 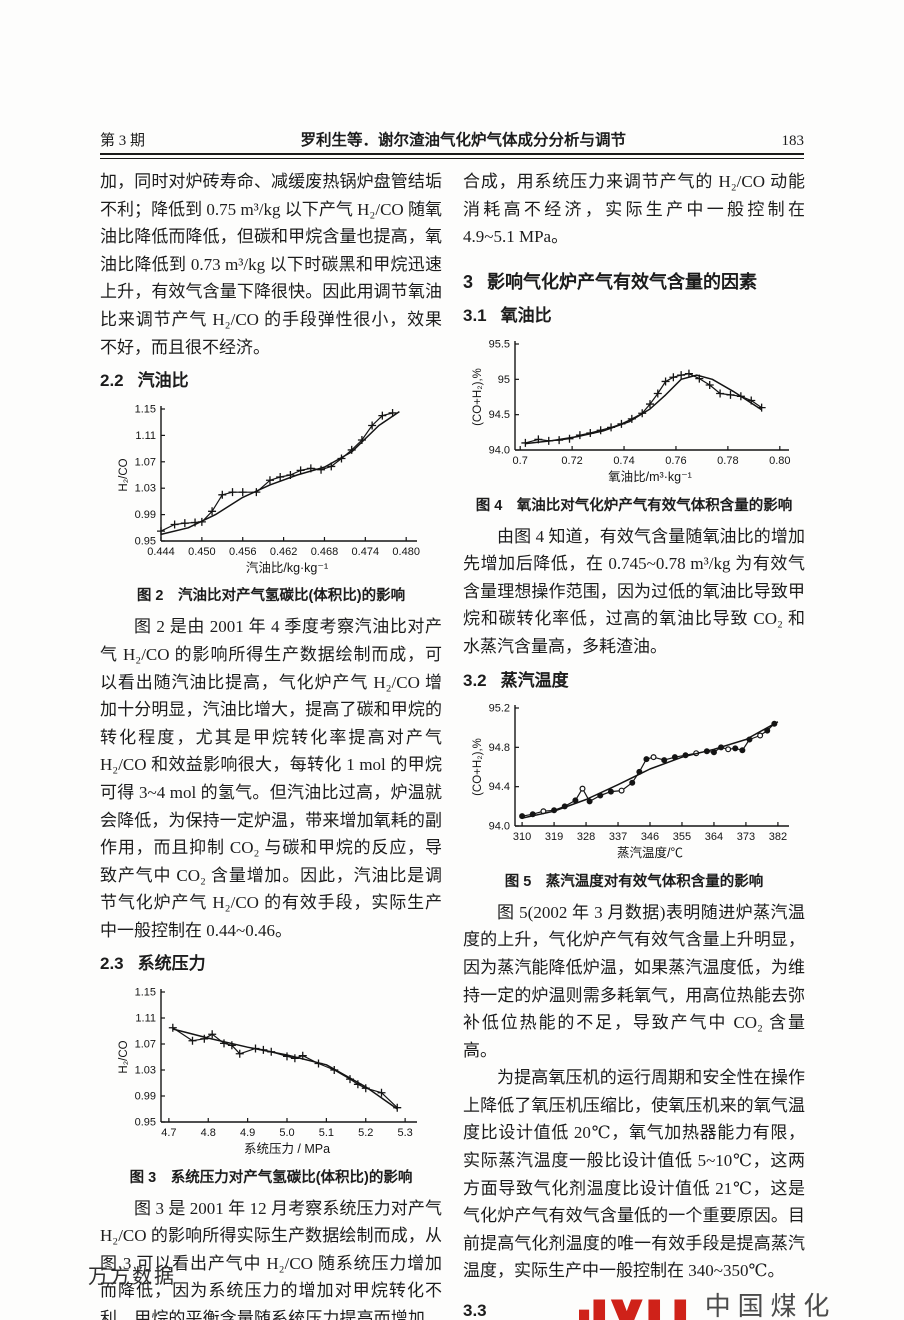 I want to click on svg-text: 355, so click(x=682, y=837).